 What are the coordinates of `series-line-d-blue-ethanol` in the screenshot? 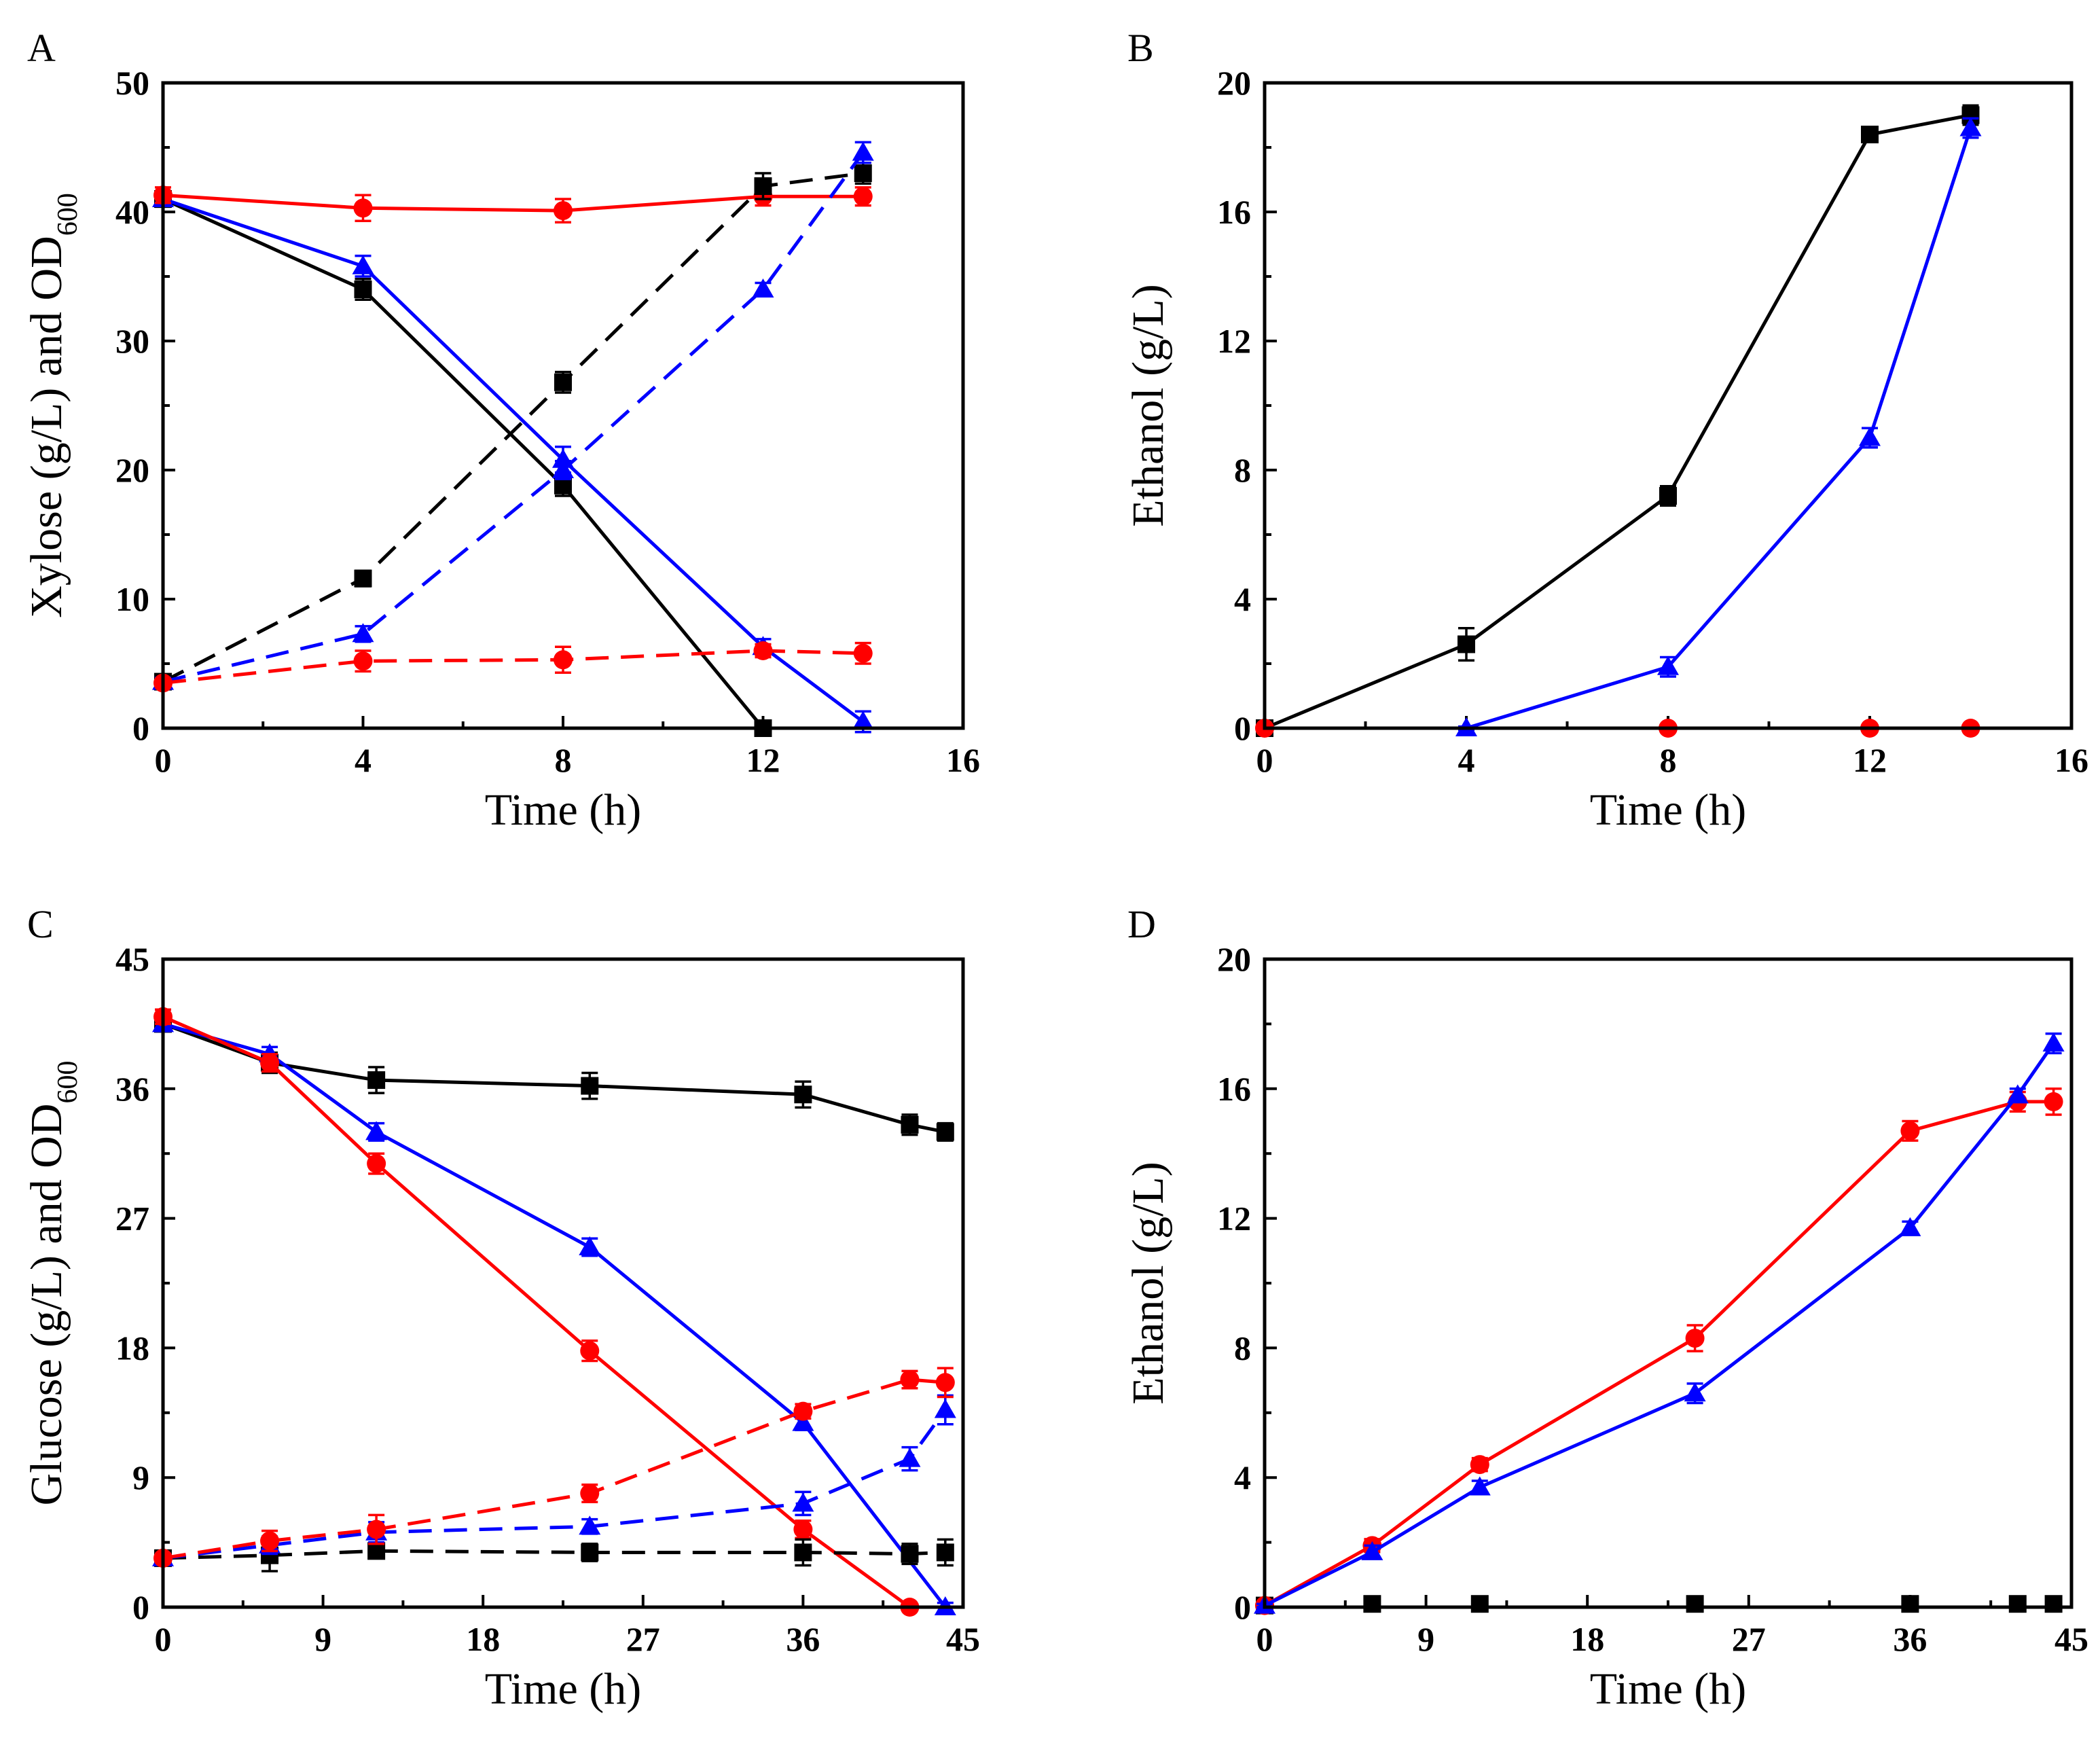 It's located at (1659, 1324).